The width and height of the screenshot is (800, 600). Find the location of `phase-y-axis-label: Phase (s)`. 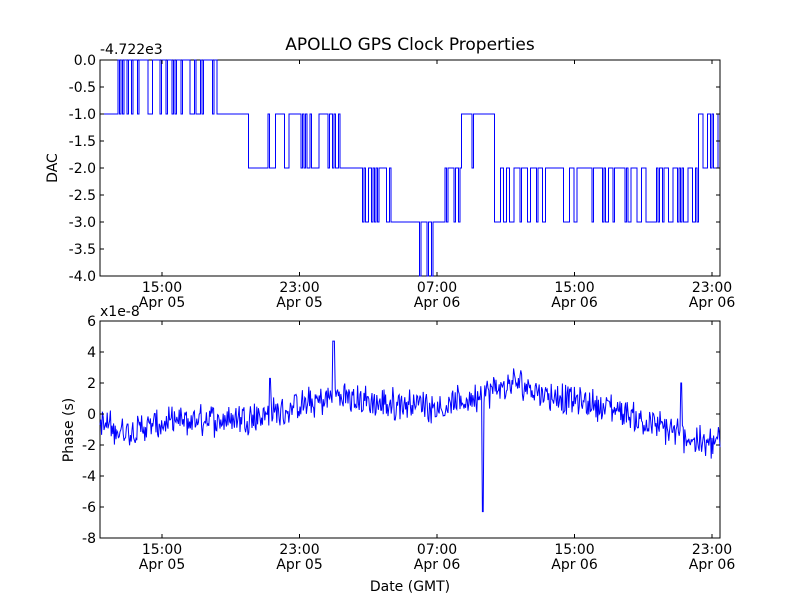

phase-y-axis-label: Phase (s) is located at coordinates (69, 430).